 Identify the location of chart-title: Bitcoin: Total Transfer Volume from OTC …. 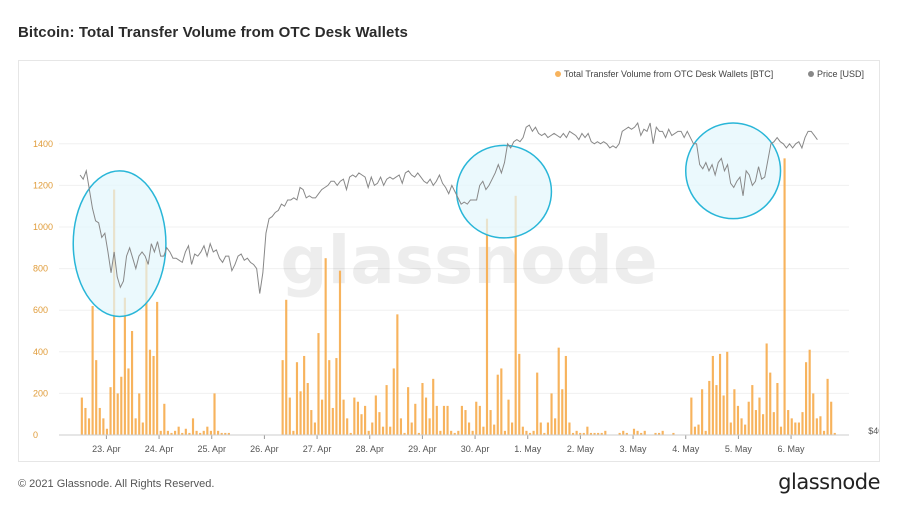
(213, 32).